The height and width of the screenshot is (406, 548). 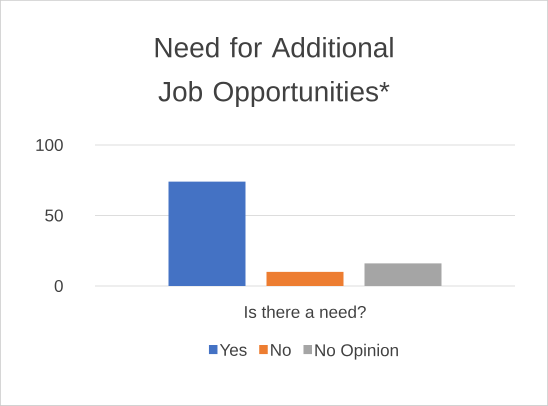 I want to click on y-tick-label: 50, so click(x=54, y=215).